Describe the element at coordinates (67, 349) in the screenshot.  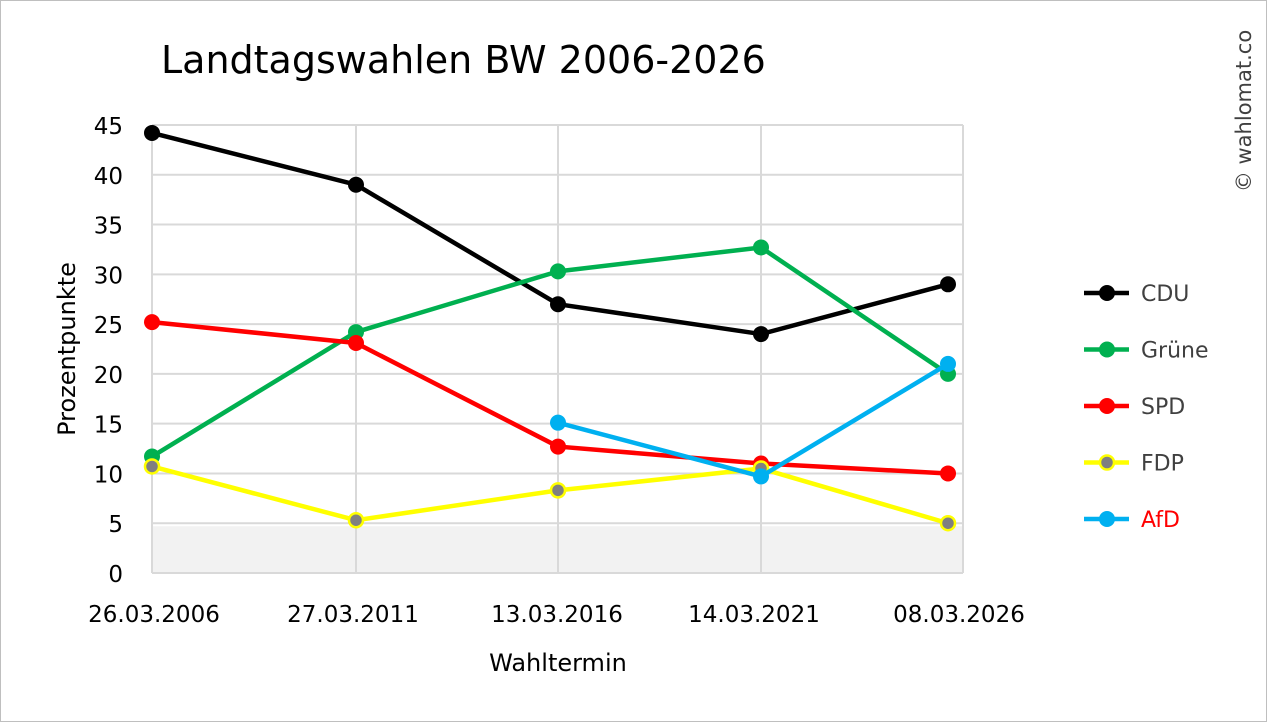
I see `y-axis-label: Prozentpunkte` at that location.